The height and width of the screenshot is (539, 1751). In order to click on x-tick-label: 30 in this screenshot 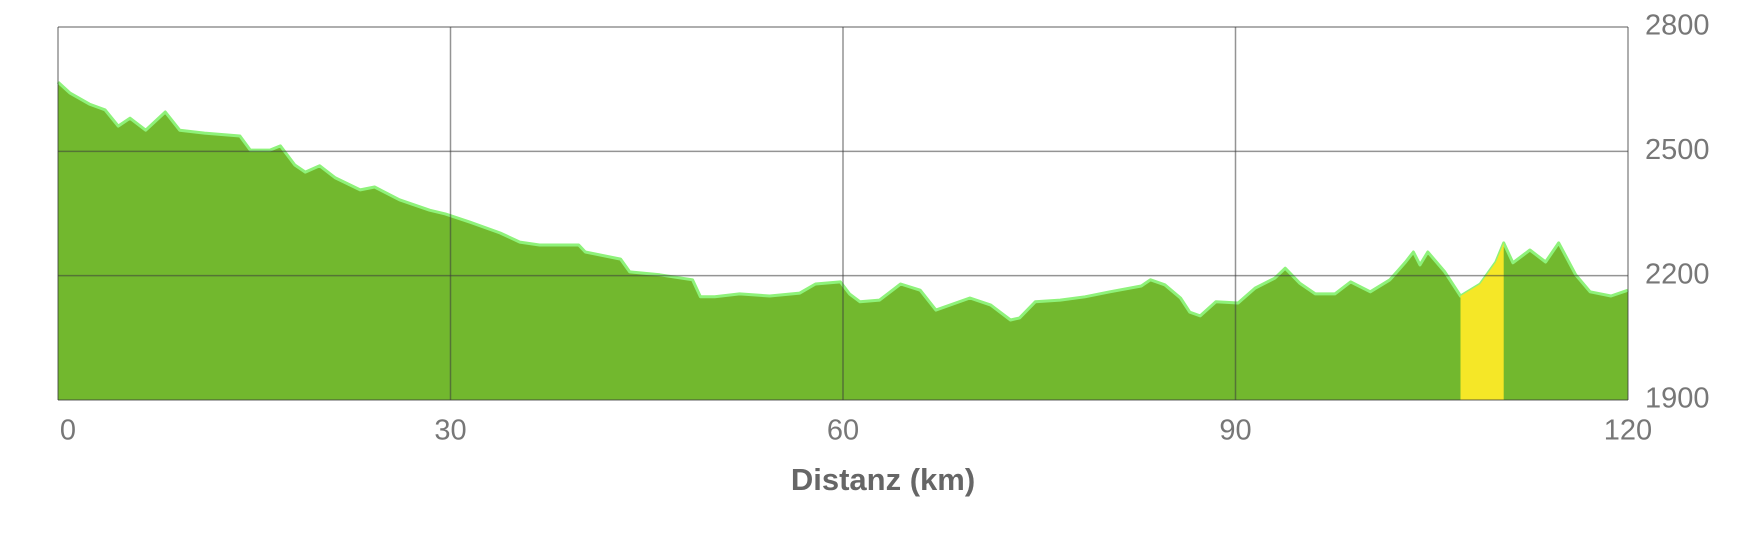, I will do `click(450, 431)`.